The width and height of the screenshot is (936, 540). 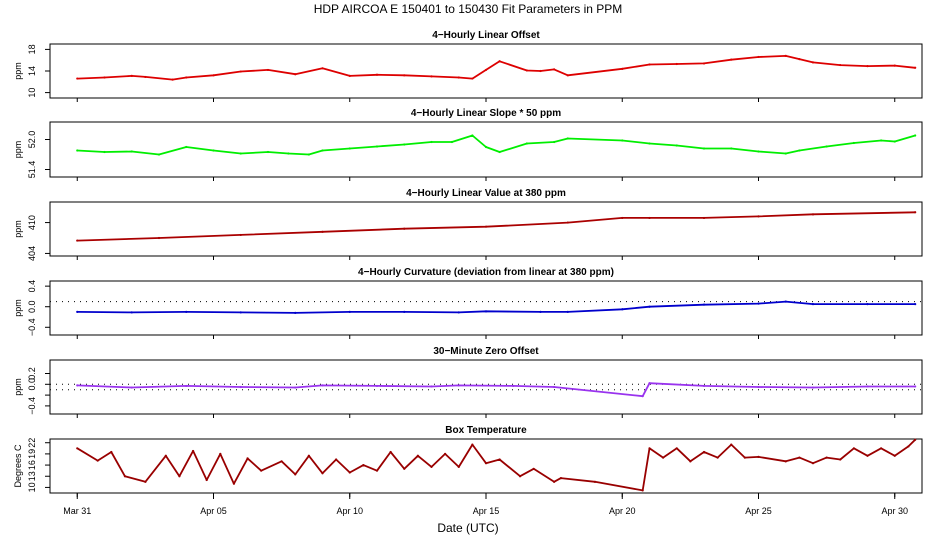 I want to click on series-line-curvature, so click(x=496, y=307).